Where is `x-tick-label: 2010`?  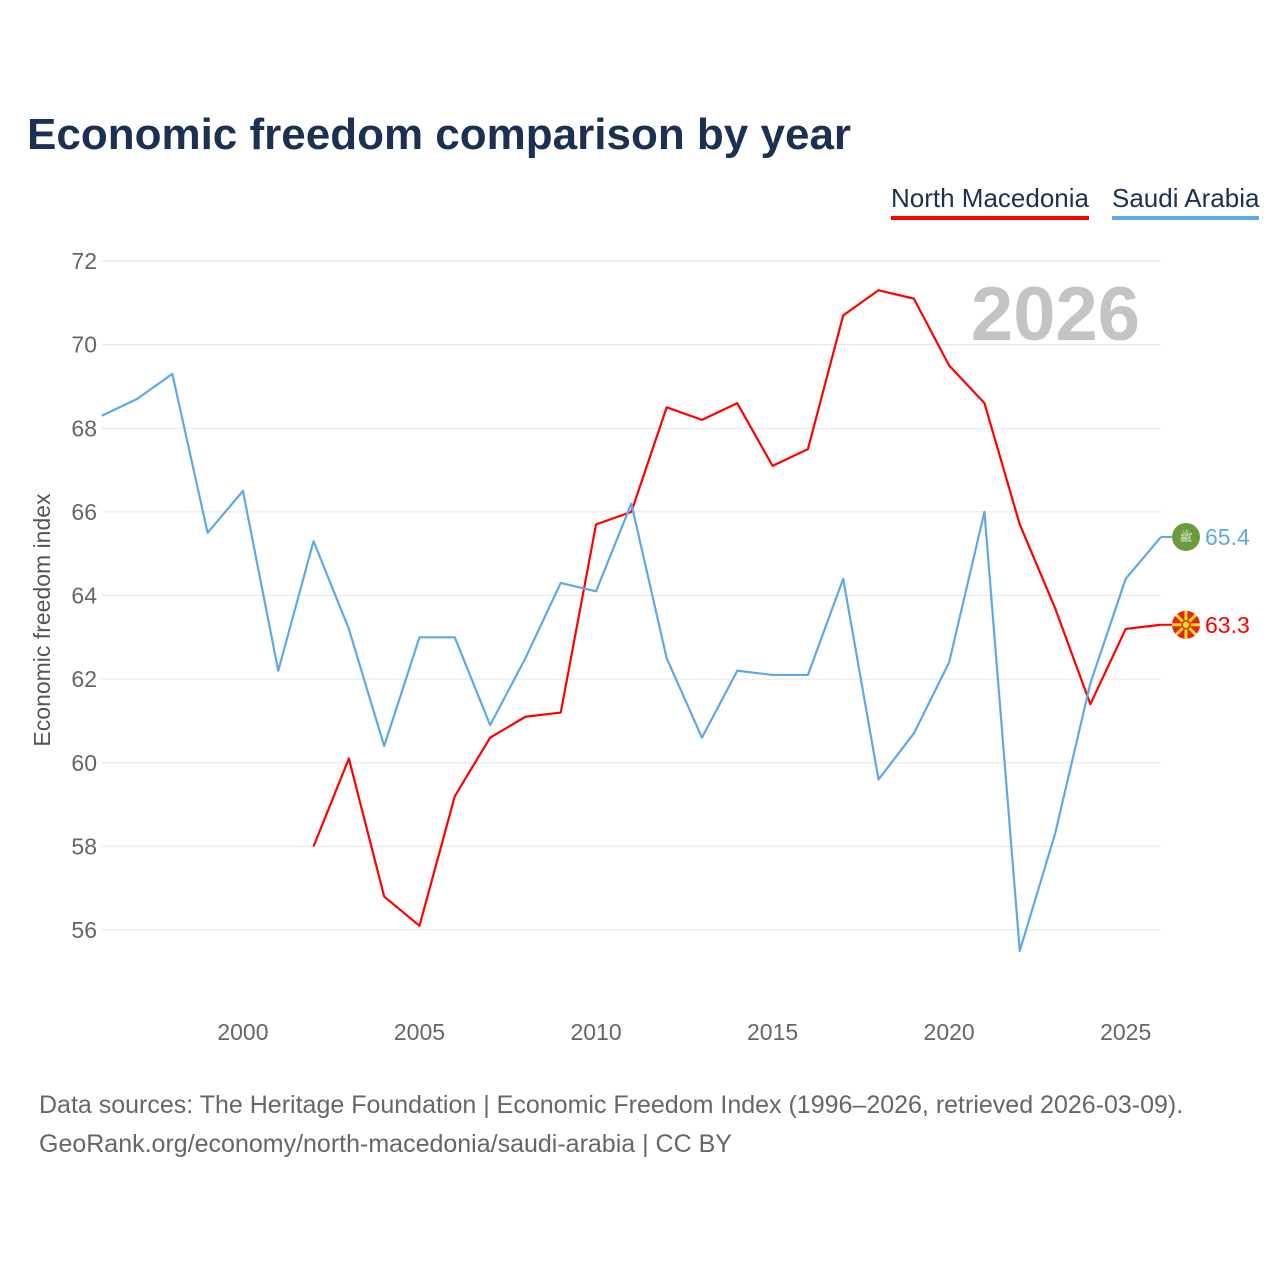
x-tick-label: 2010 is located at coordinates (595, 1032).